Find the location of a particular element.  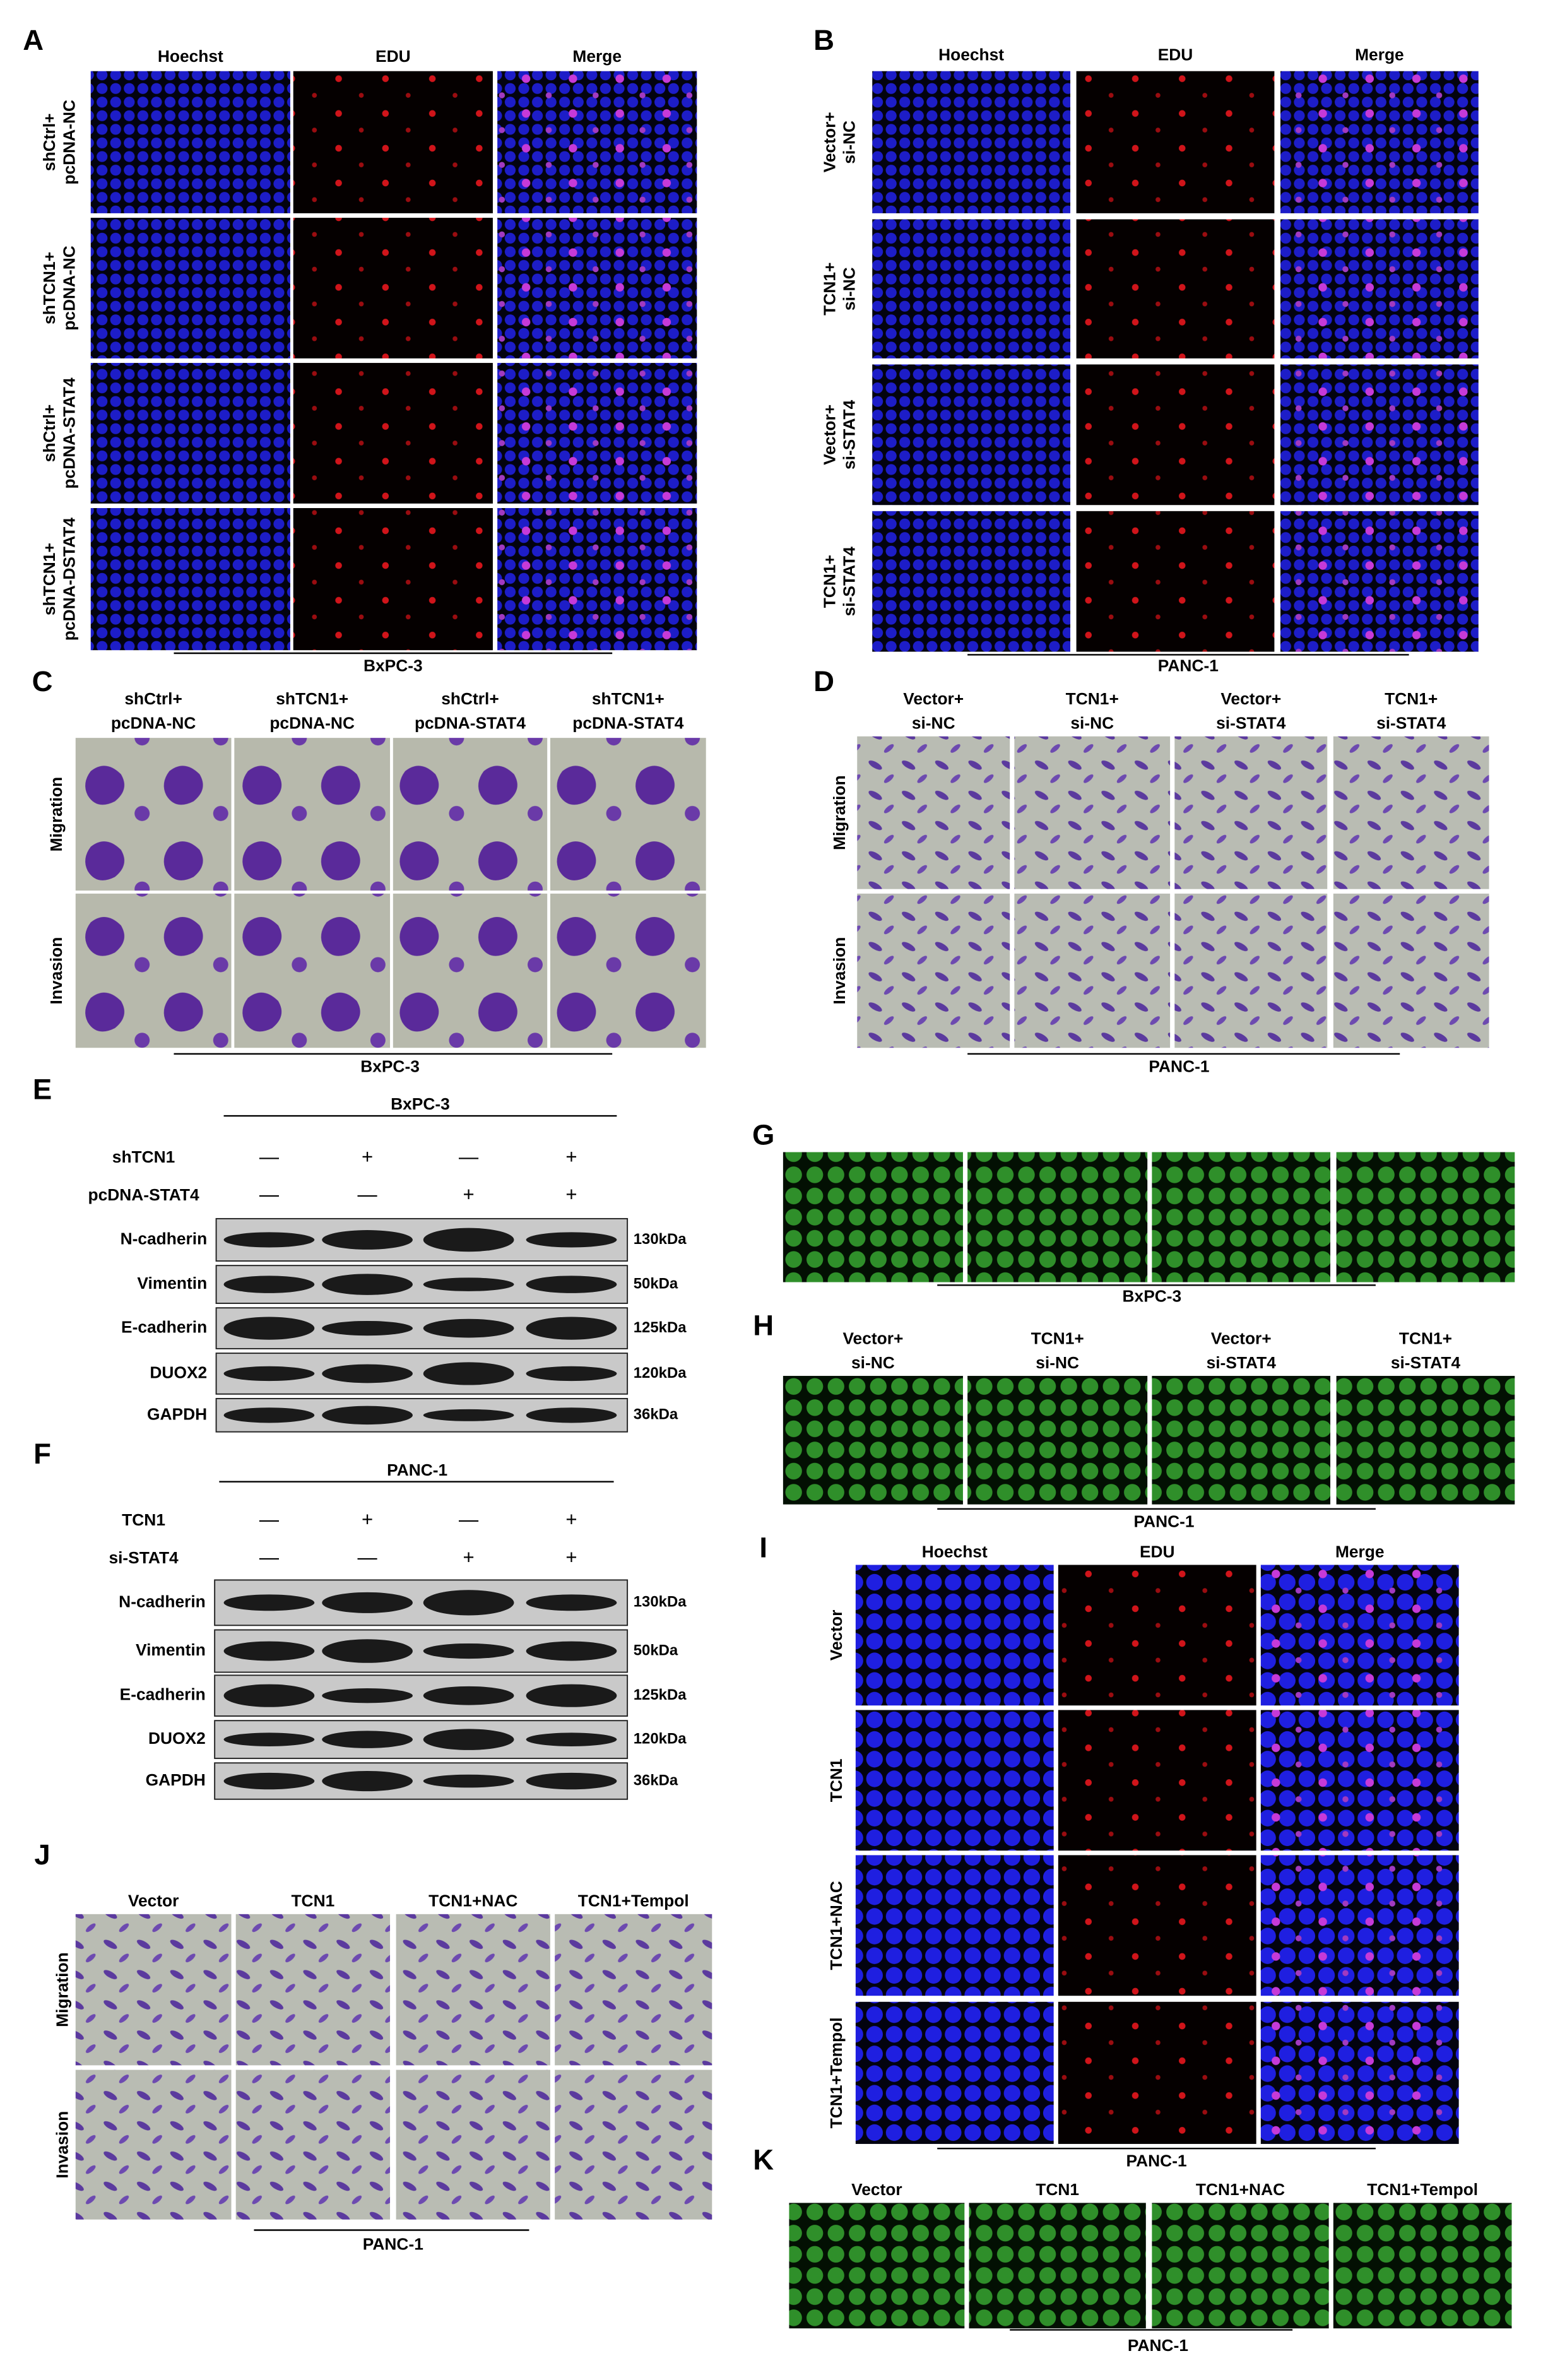

row-label: TCN1+NAC is located at coordinates (837, 1925).